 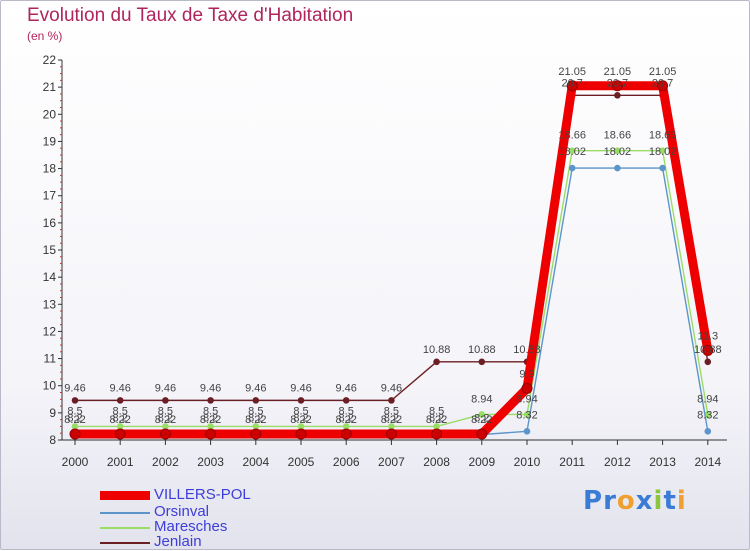 I want to click on logo-letter: P, so click(x=593, y=501).